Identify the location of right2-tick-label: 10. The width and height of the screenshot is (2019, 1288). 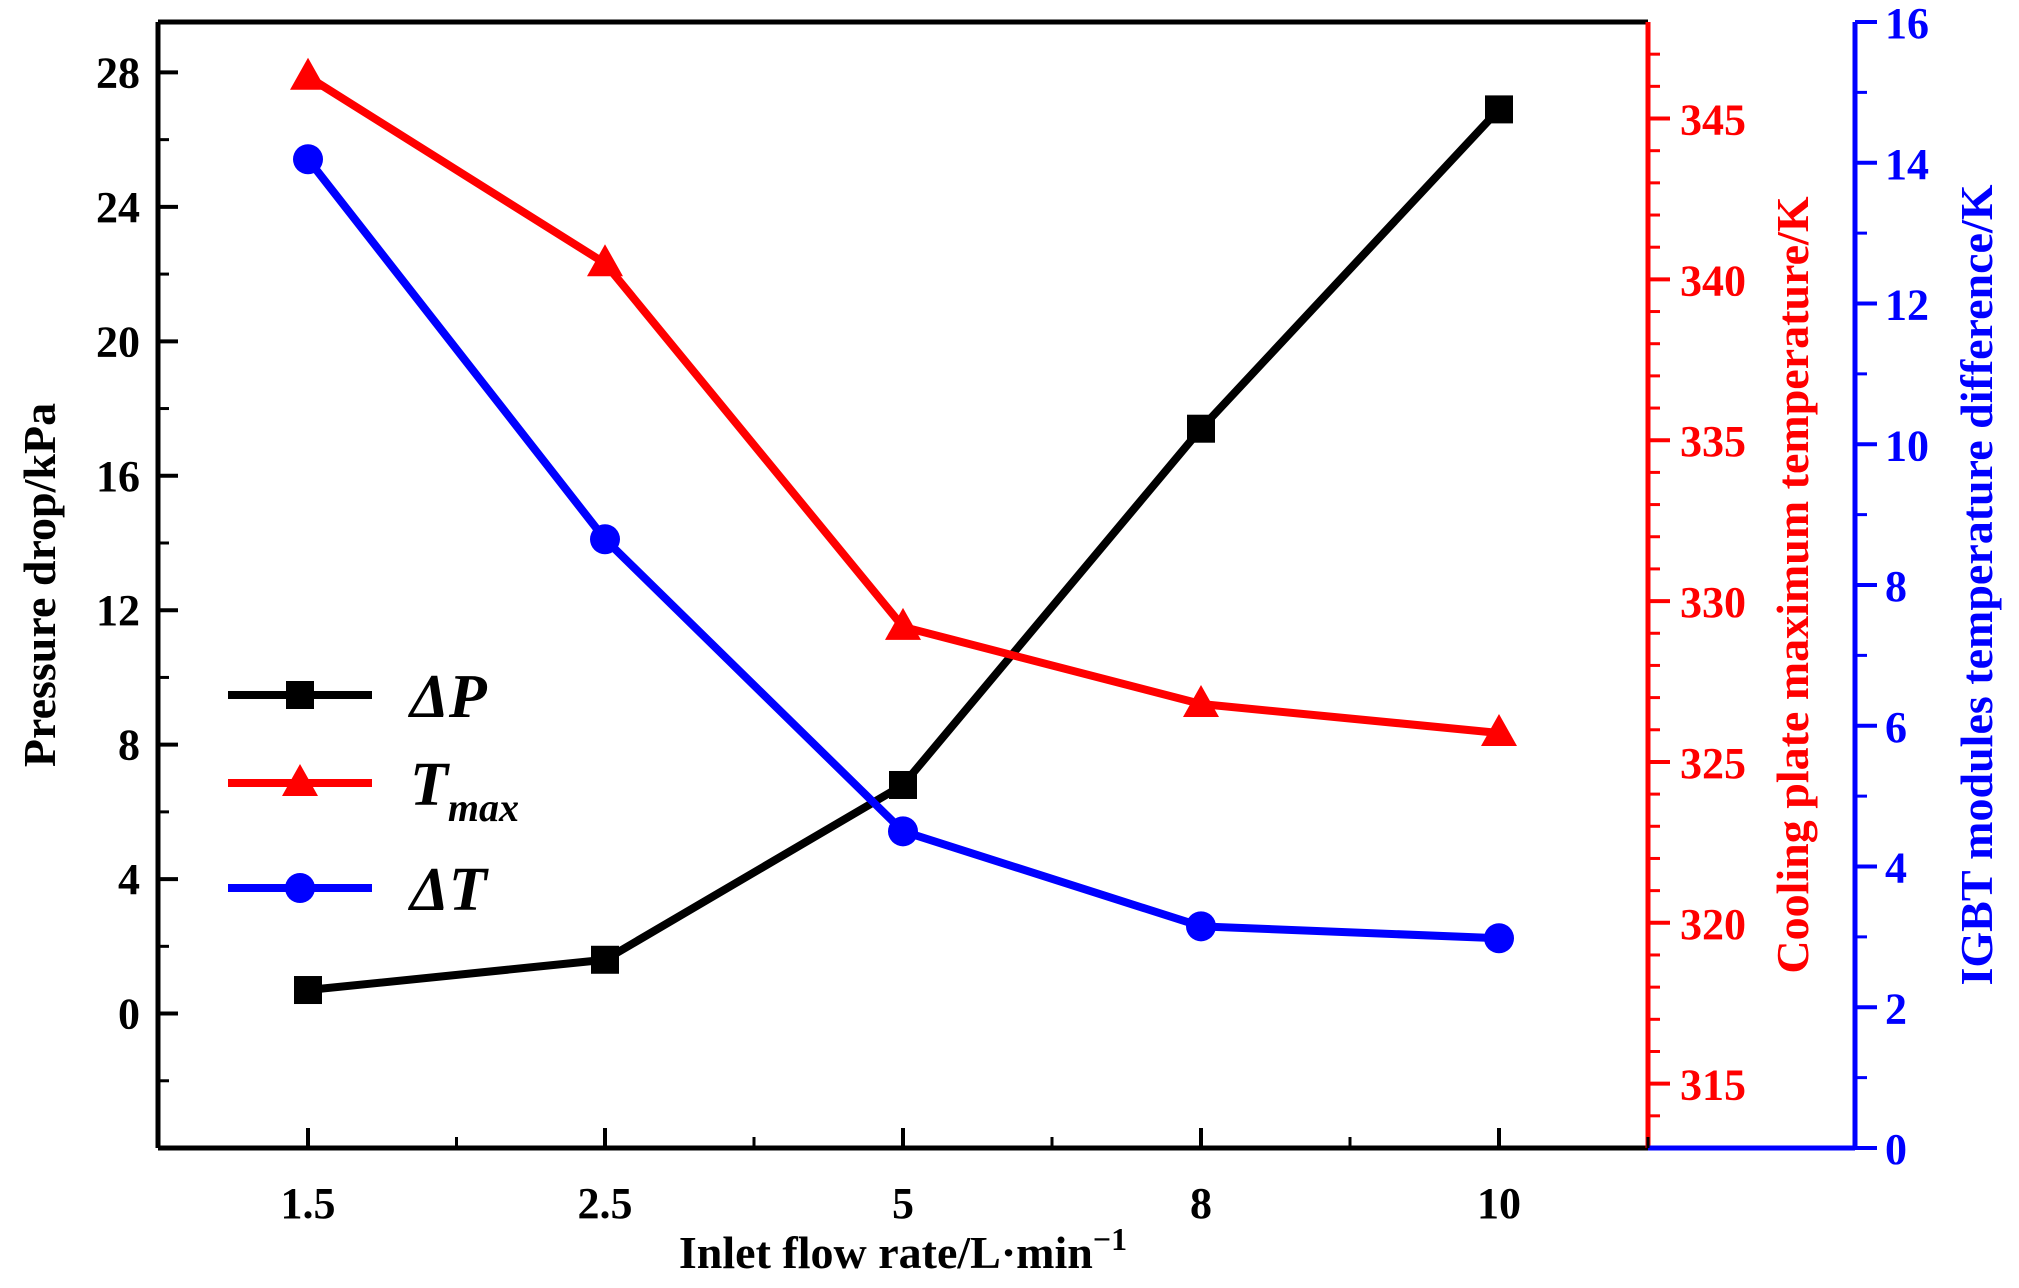
(1907, 445).